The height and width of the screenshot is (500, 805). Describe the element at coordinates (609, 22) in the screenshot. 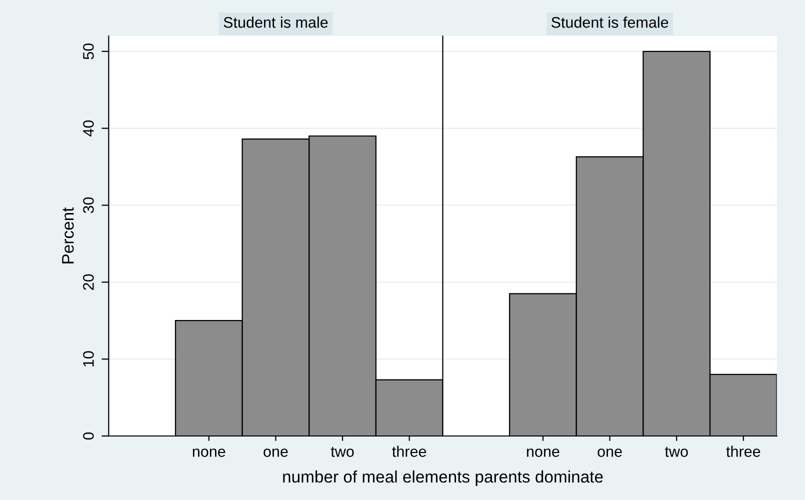

I see `chart-title: Student is female` at that location.